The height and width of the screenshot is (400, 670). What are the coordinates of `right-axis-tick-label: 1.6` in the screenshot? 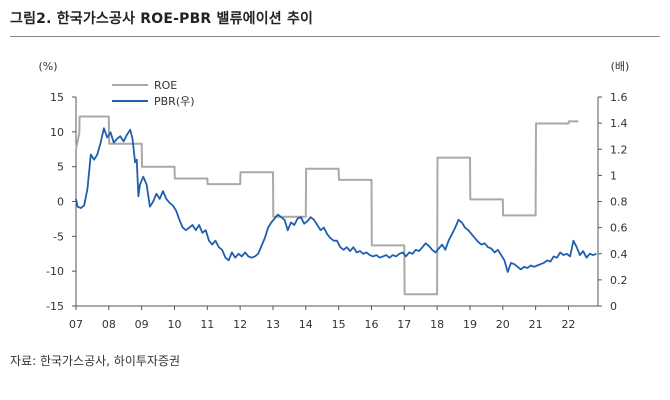 It's located at (619, 97).